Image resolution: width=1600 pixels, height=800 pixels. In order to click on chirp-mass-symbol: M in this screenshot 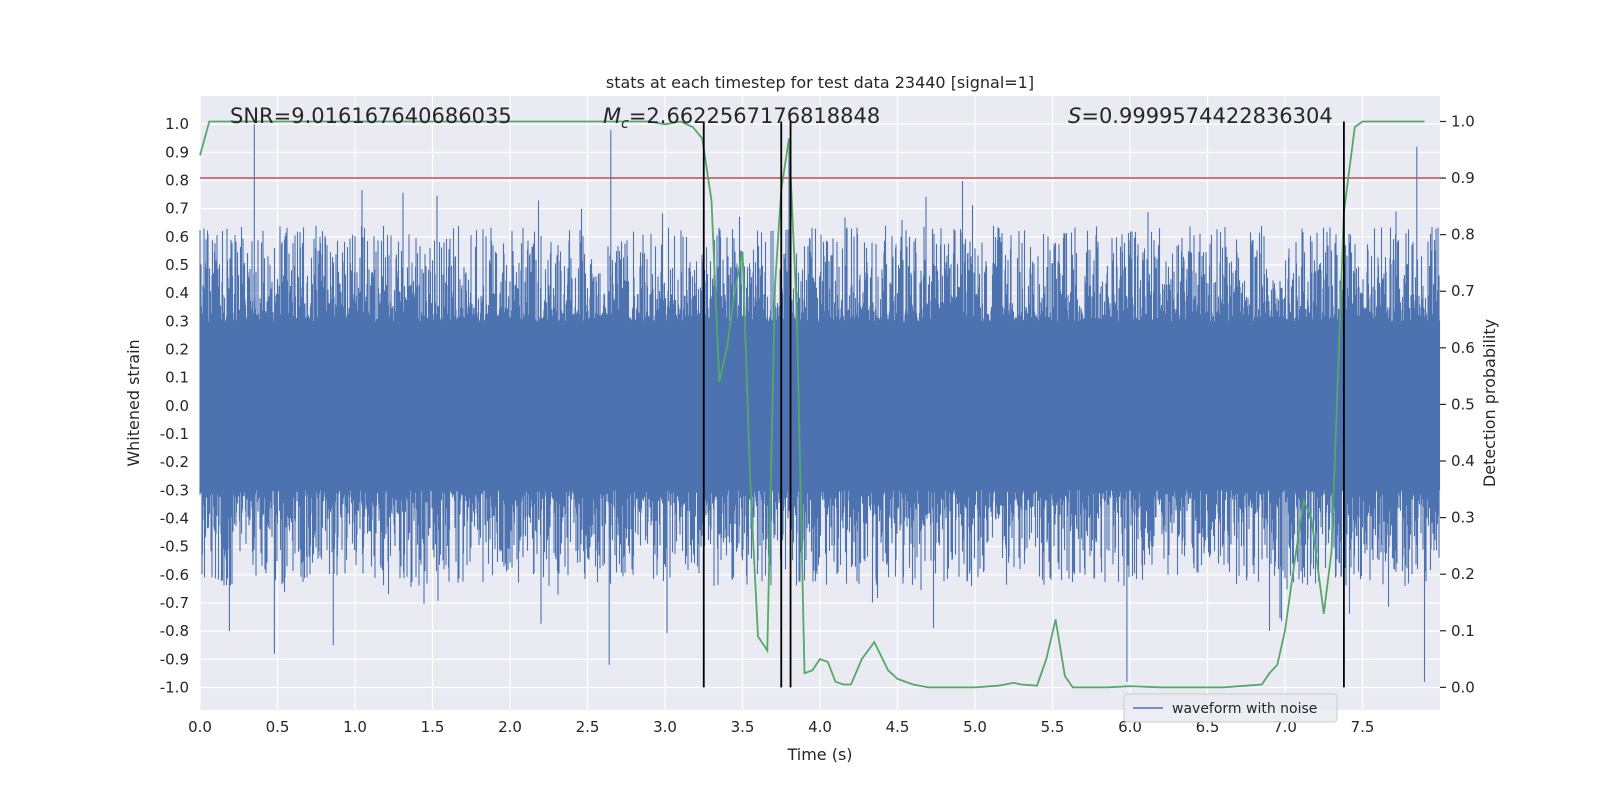, I will do `click(612, 116)`.